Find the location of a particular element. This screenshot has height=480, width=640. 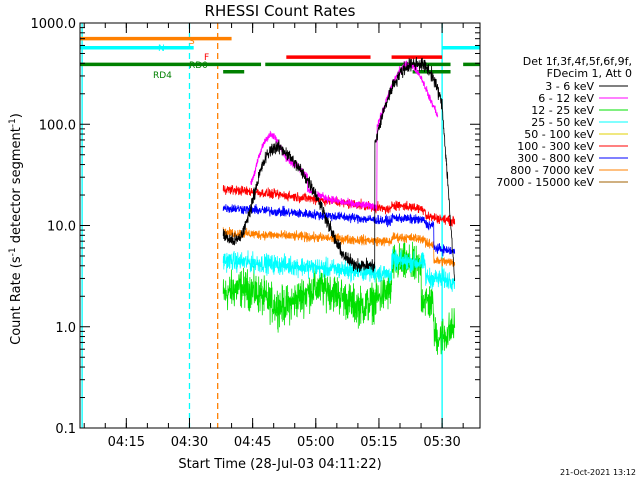

legend-entry-label: 100 - 300 keV is located at coordinates (555, 146).